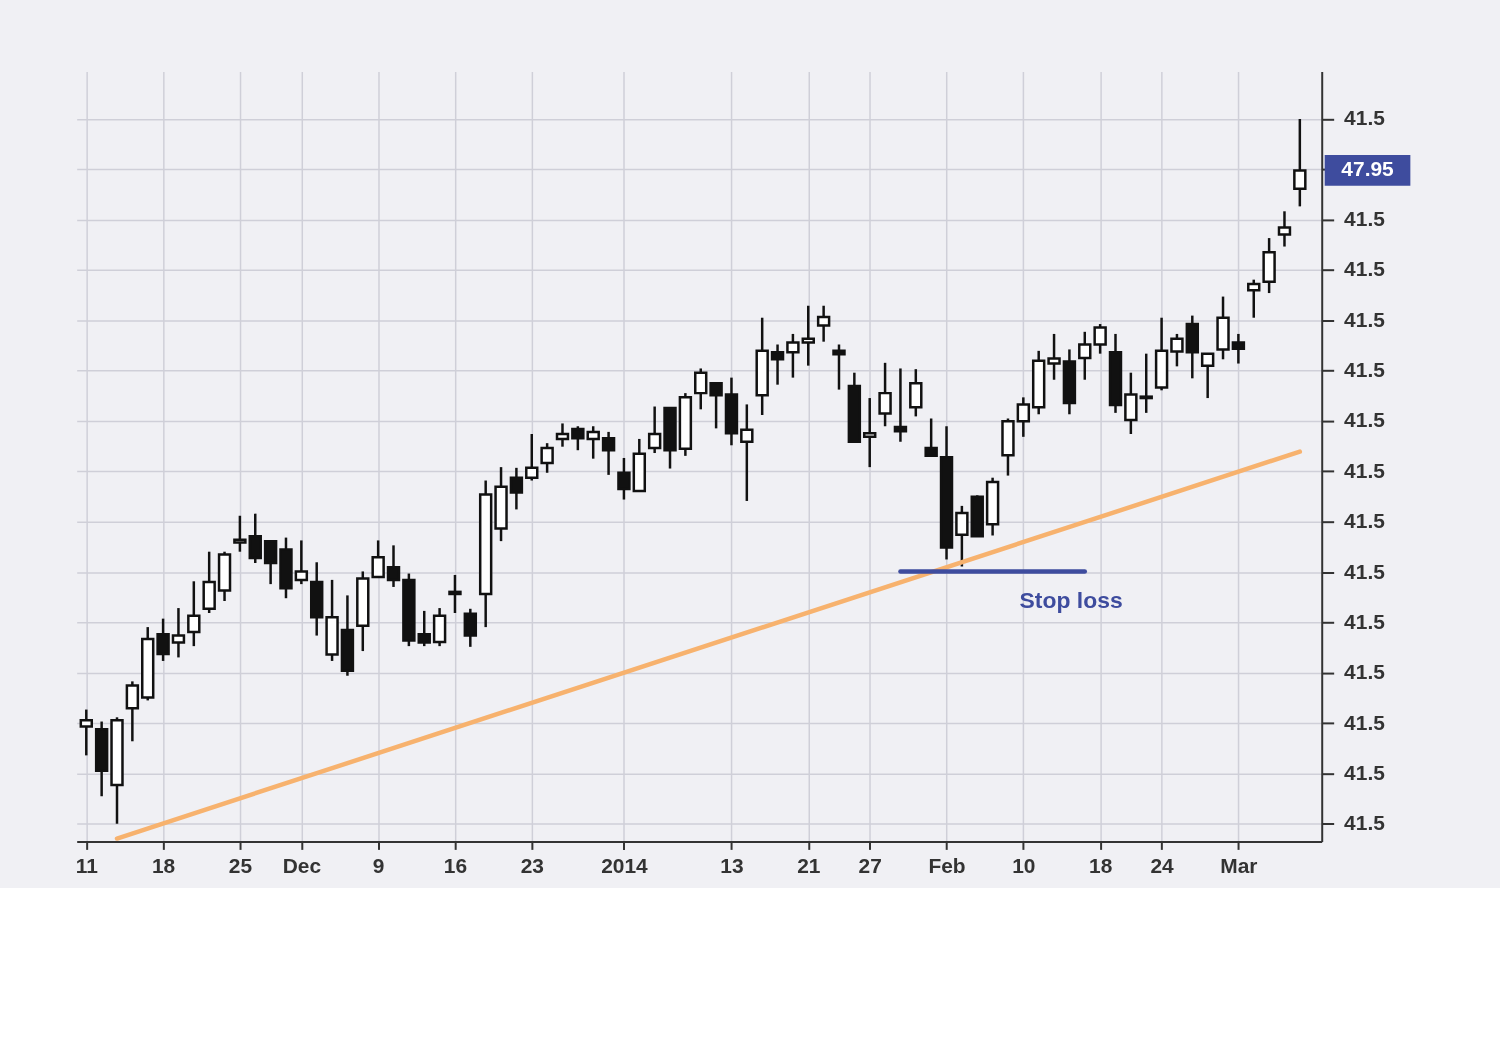 This screenshot has width=1500, height=1039. Describe the element at coordinates (947, 865) in the screenshot. I see `x-tick-label: Feb` at that location.